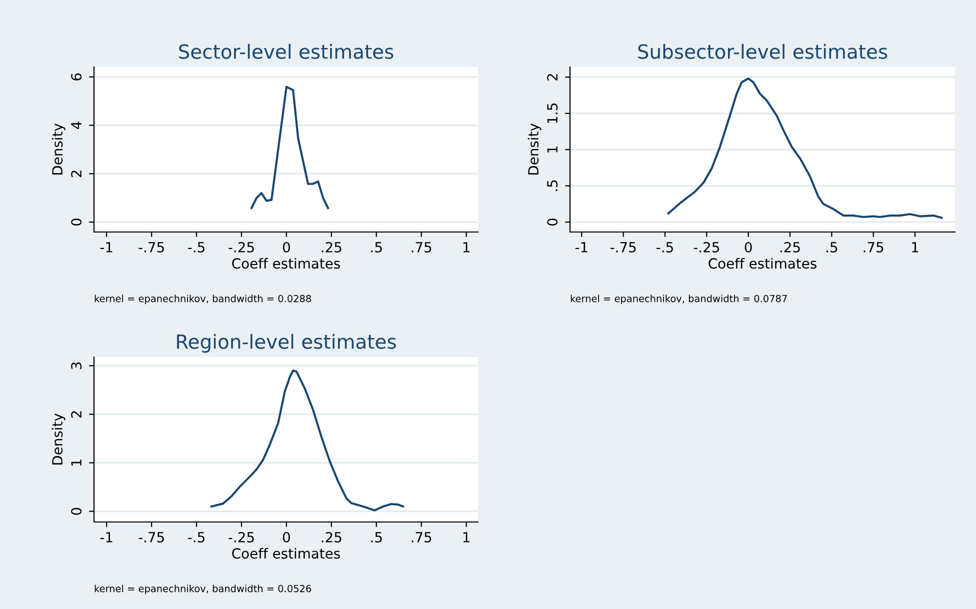  I want to click on chart-title: Region-level estimates, so click(286, 343).